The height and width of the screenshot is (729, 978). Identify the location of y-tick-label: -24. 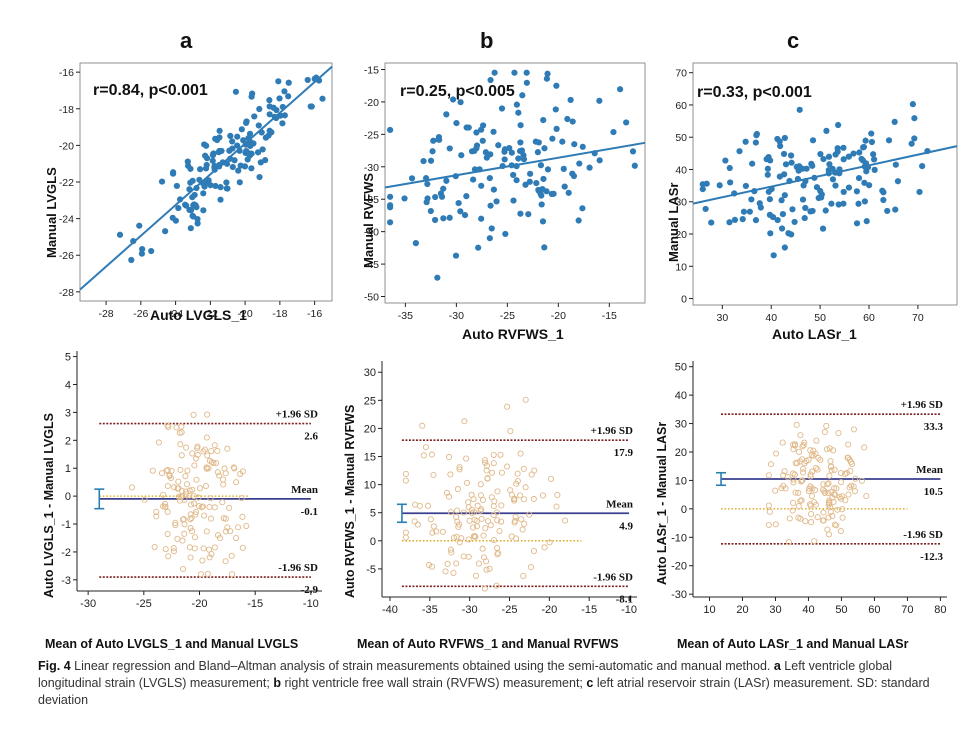
(66, 220).